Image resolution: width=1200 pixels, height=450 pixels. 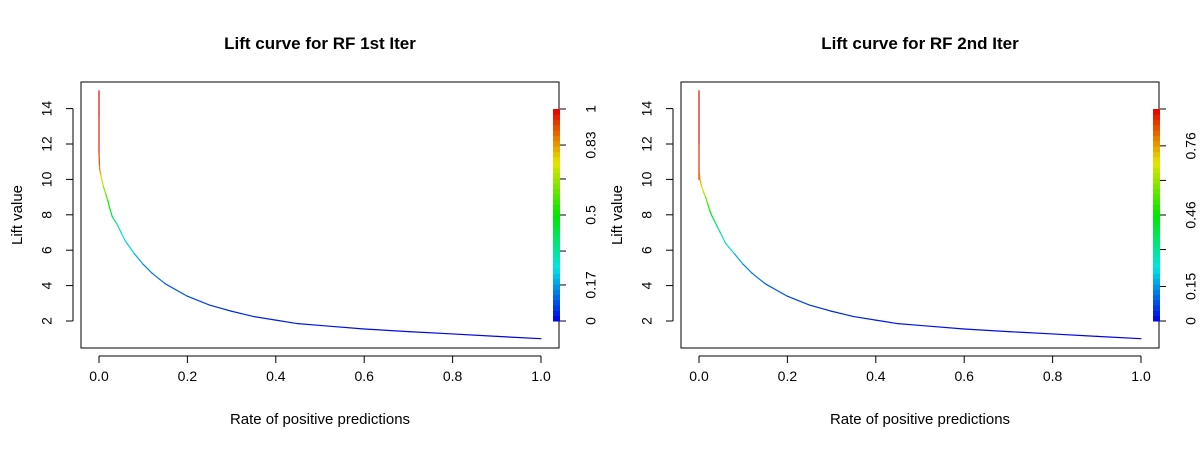 I want to click on y-tick-label: 8, so click(x=47, y=215).